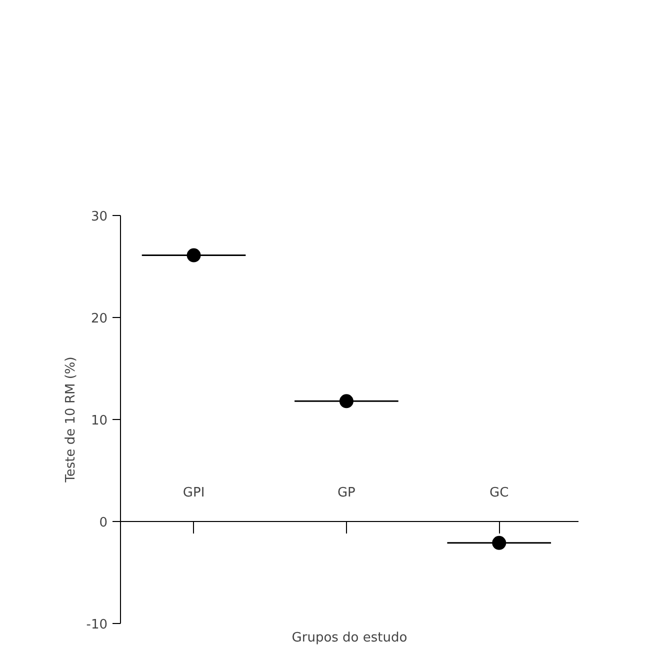 This screenshot has height=663, width=659. I want to click on x-tick-label: GC, so click(499, 493).